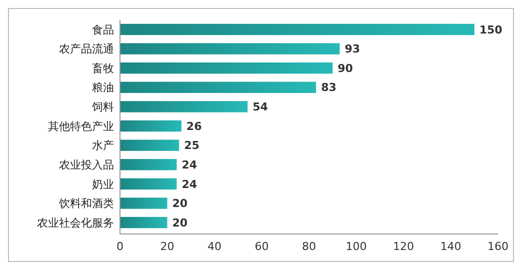 The height and width of the screenshot is (270, 522). I want to click on data-label: 93, so click(352, 49).